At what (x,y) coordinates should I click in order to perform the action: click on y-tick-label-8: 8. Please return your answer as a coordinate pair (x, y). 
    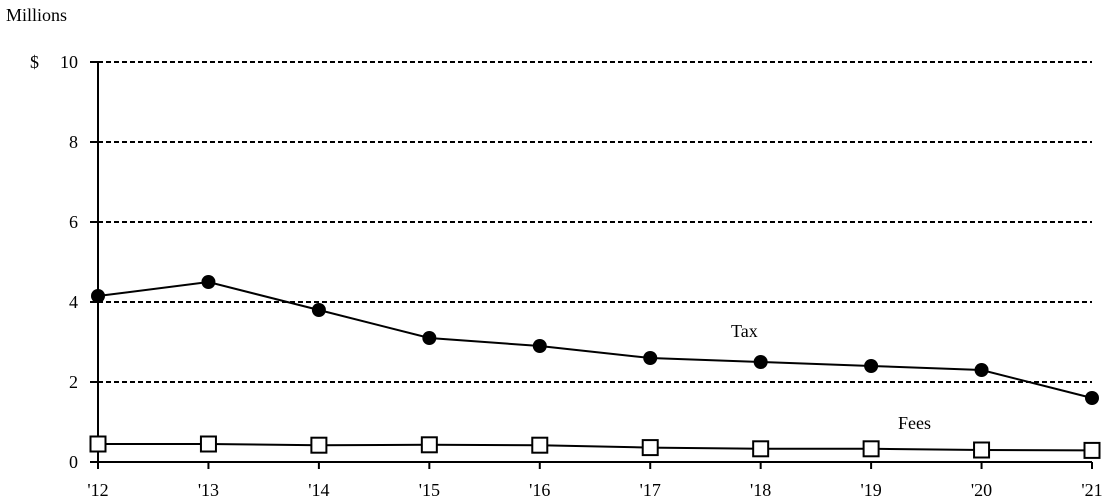
    Looking at the image, I should click on (73, 142).